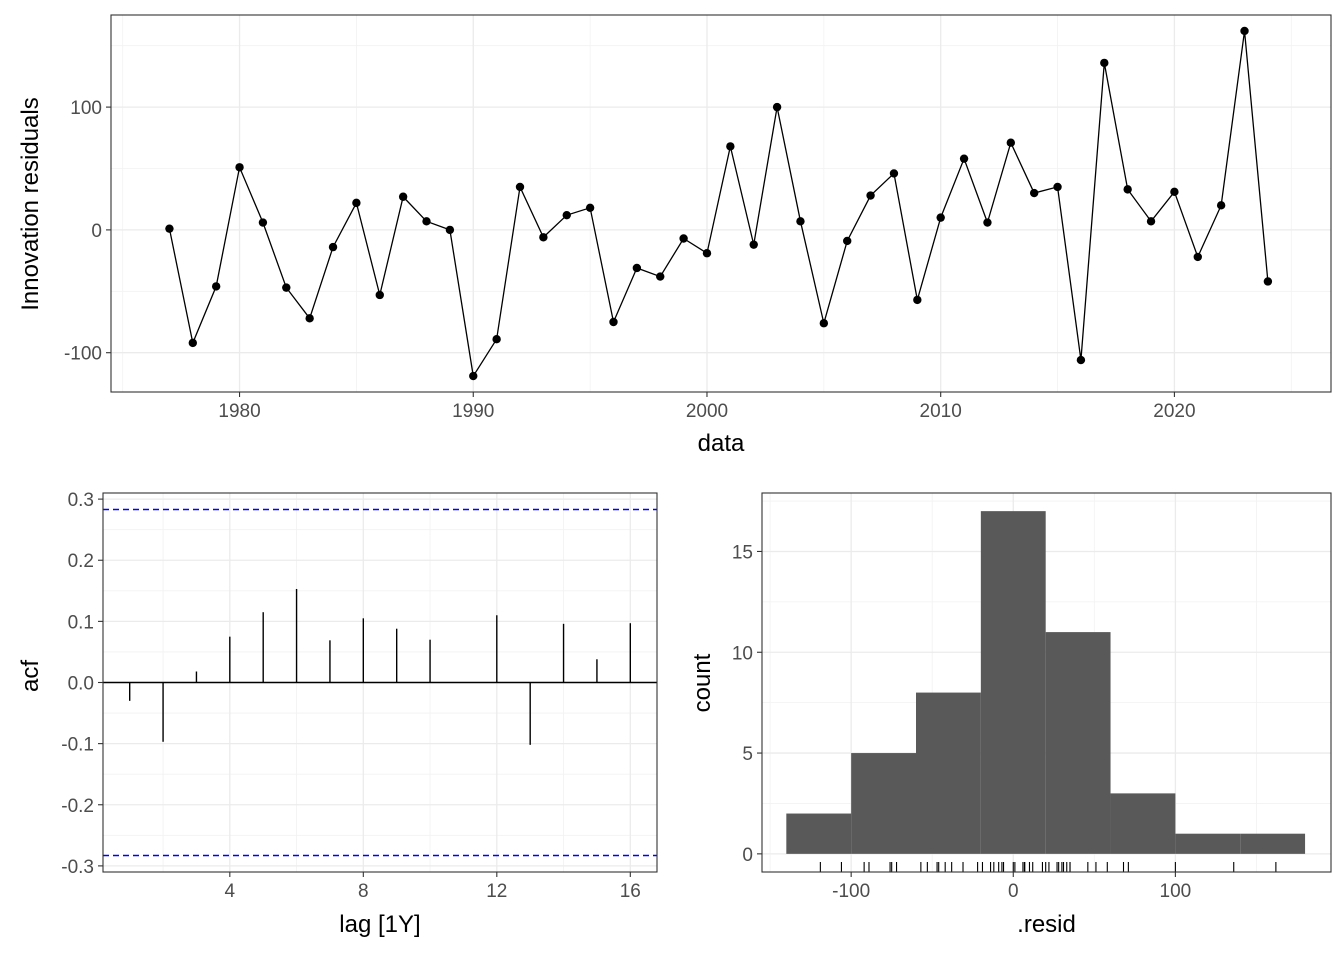 The width and height of the screenshot is (1344, 960). Describe the element at coordinates (721, 443) in the screenshot. I see `residual-x-axis-title: data` at that location.